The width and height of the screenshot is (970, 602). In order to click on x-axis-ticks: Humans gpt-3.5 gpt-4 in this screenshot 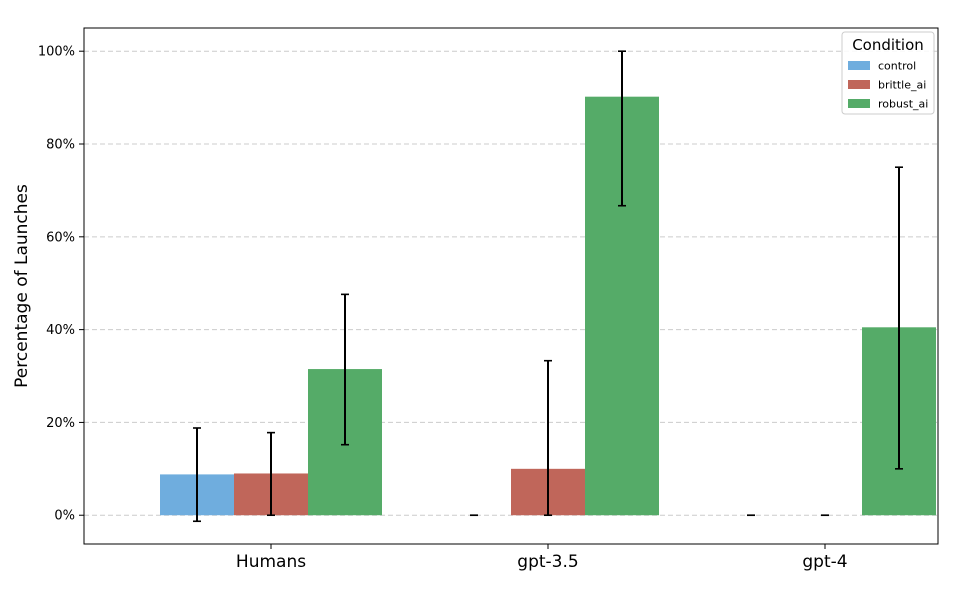, I will do `click(542, 558)`.